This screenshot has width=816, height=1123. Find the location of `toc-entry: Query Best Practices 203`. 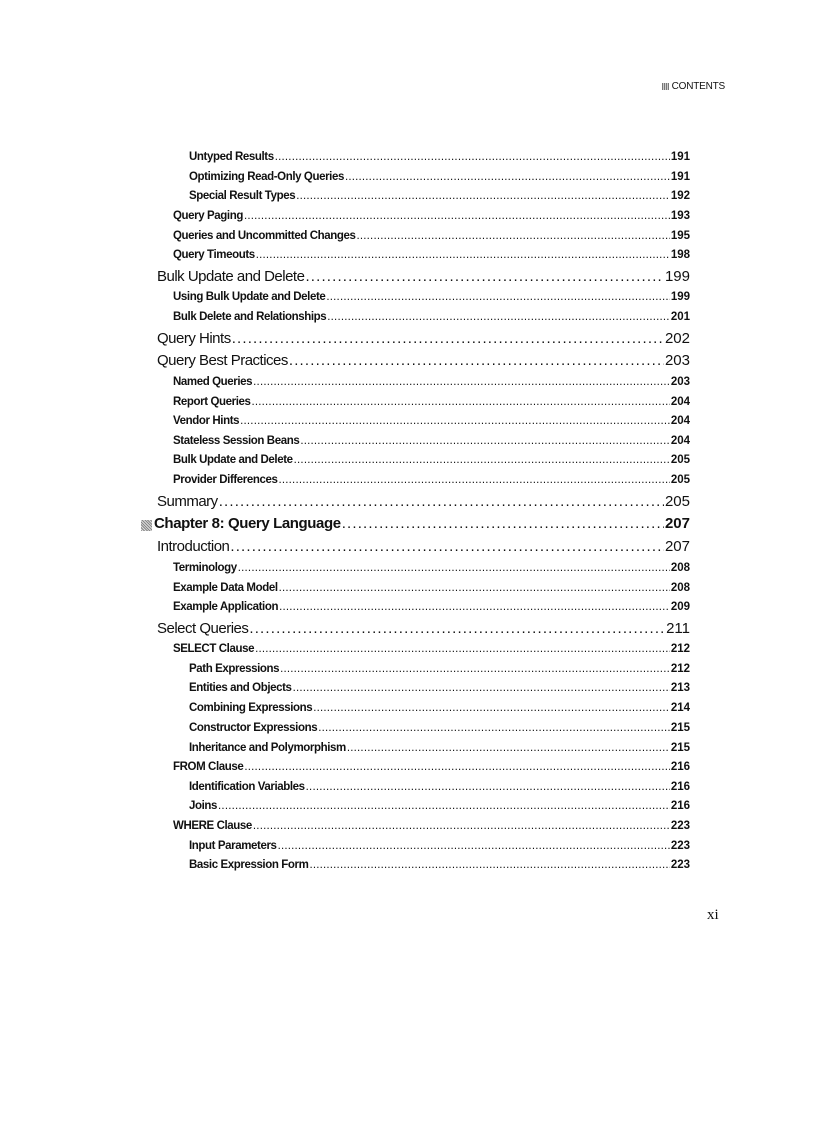

toc-entry: Query Best Practices 203 is located at coordinates (423, 362).